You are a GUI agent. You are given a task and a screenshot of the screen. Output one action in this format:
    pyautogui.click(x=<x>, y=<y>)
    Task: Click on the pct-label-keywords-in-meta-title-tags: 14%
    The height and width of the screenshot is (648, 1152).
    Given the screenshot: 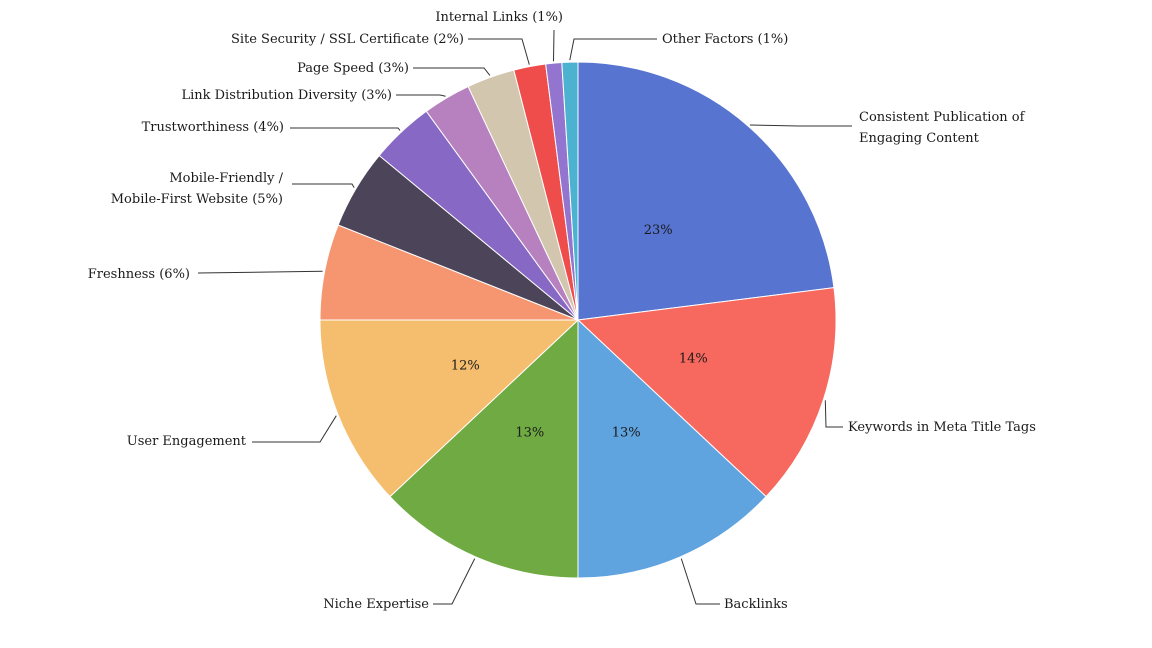 What is the action you would take?
    pyautogui.click(x=693, y=359)
    